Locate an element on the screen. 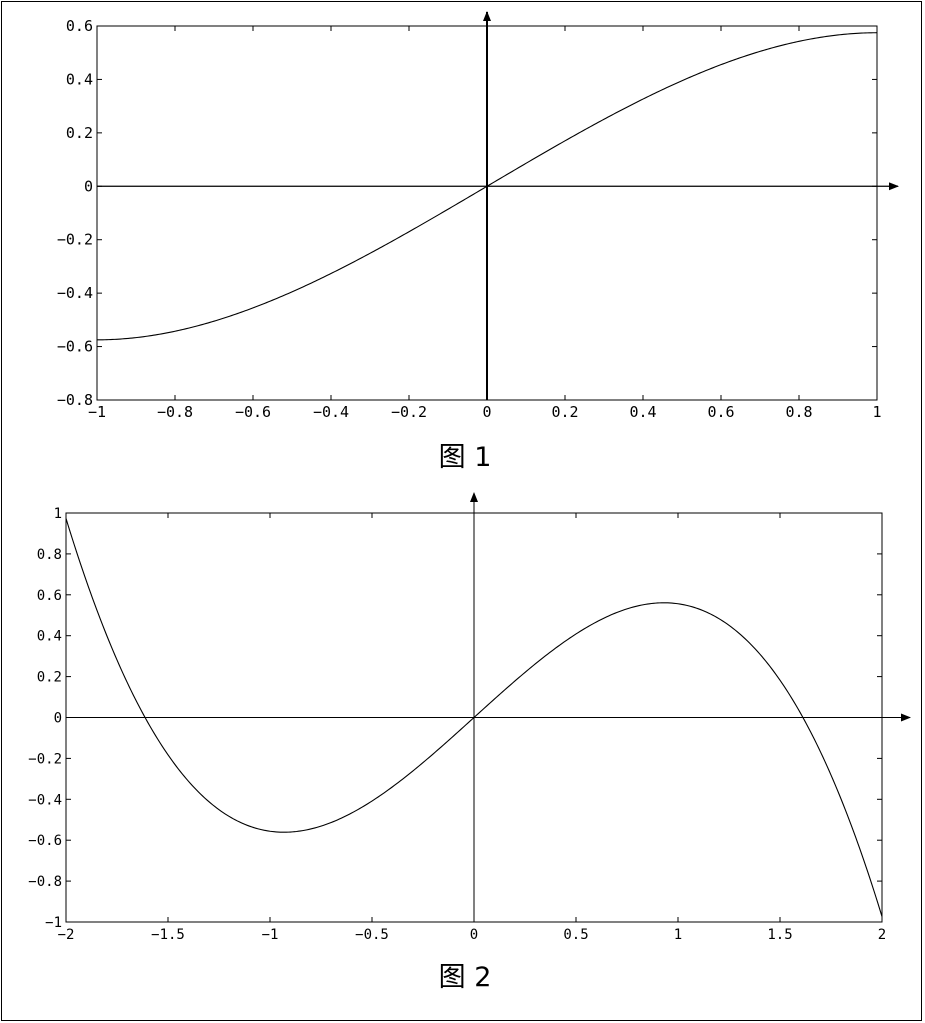 The width and height of the screenshot is (925, 1023). chart-1-xtick-label: −0.8 is located at coordinates (175, 412).